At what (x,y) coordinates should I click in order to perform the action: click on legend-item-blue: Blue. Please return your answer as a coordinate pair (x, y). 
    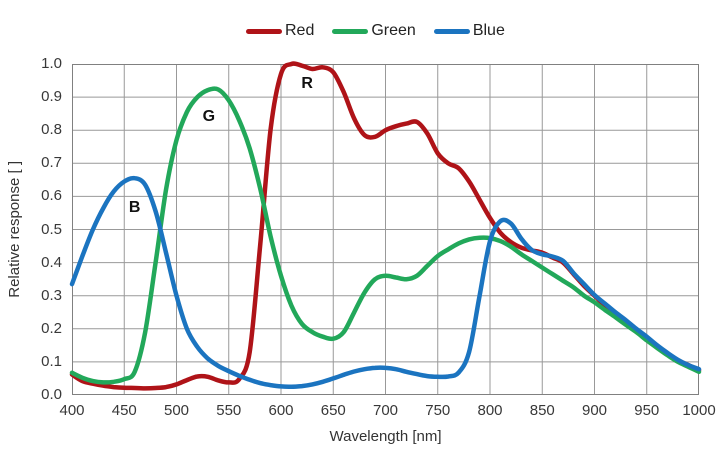
    Looking at the image, I should click on (469, 31).